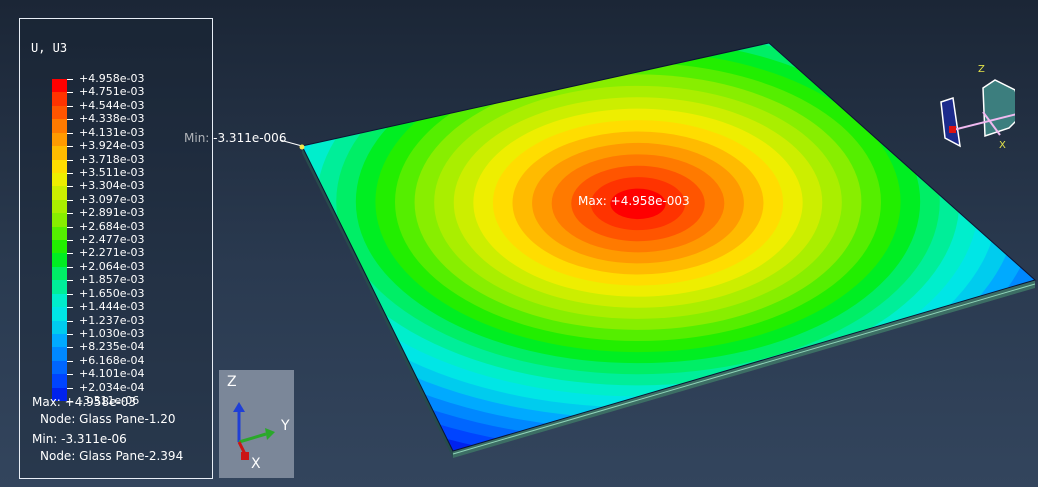 This screenshot has height=487, width=1038. What do you see at coordinates (112, 347) in the screenshot?
I see `legend-label: +8.235e-04` at bounding box center [112, 347].